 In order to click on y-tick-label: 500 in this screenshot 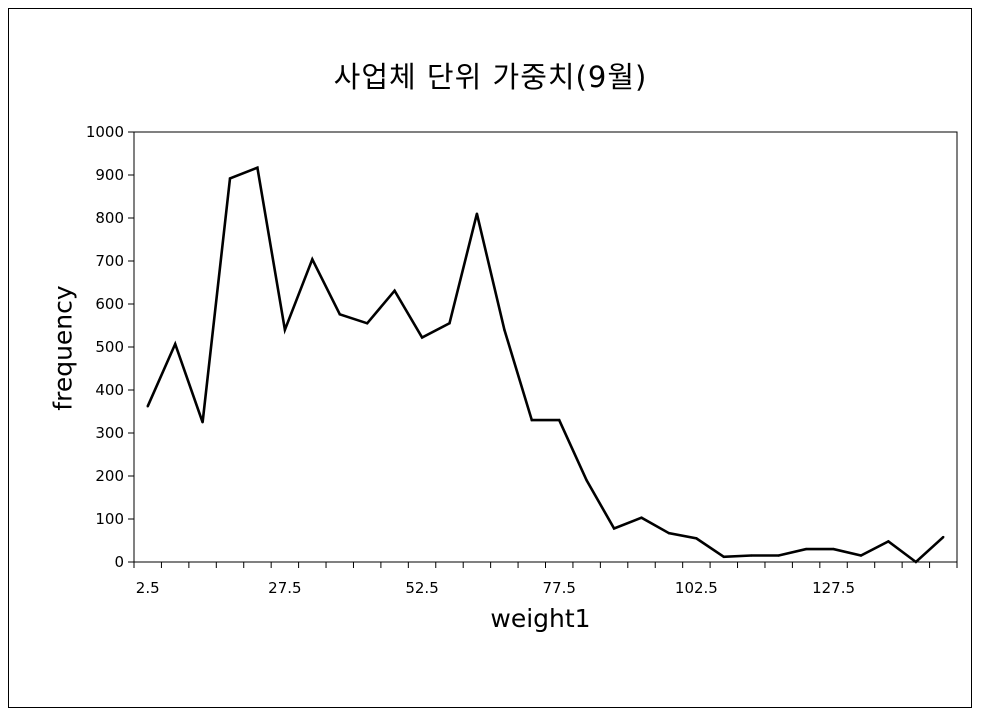, I will do `click(109, 347)`.